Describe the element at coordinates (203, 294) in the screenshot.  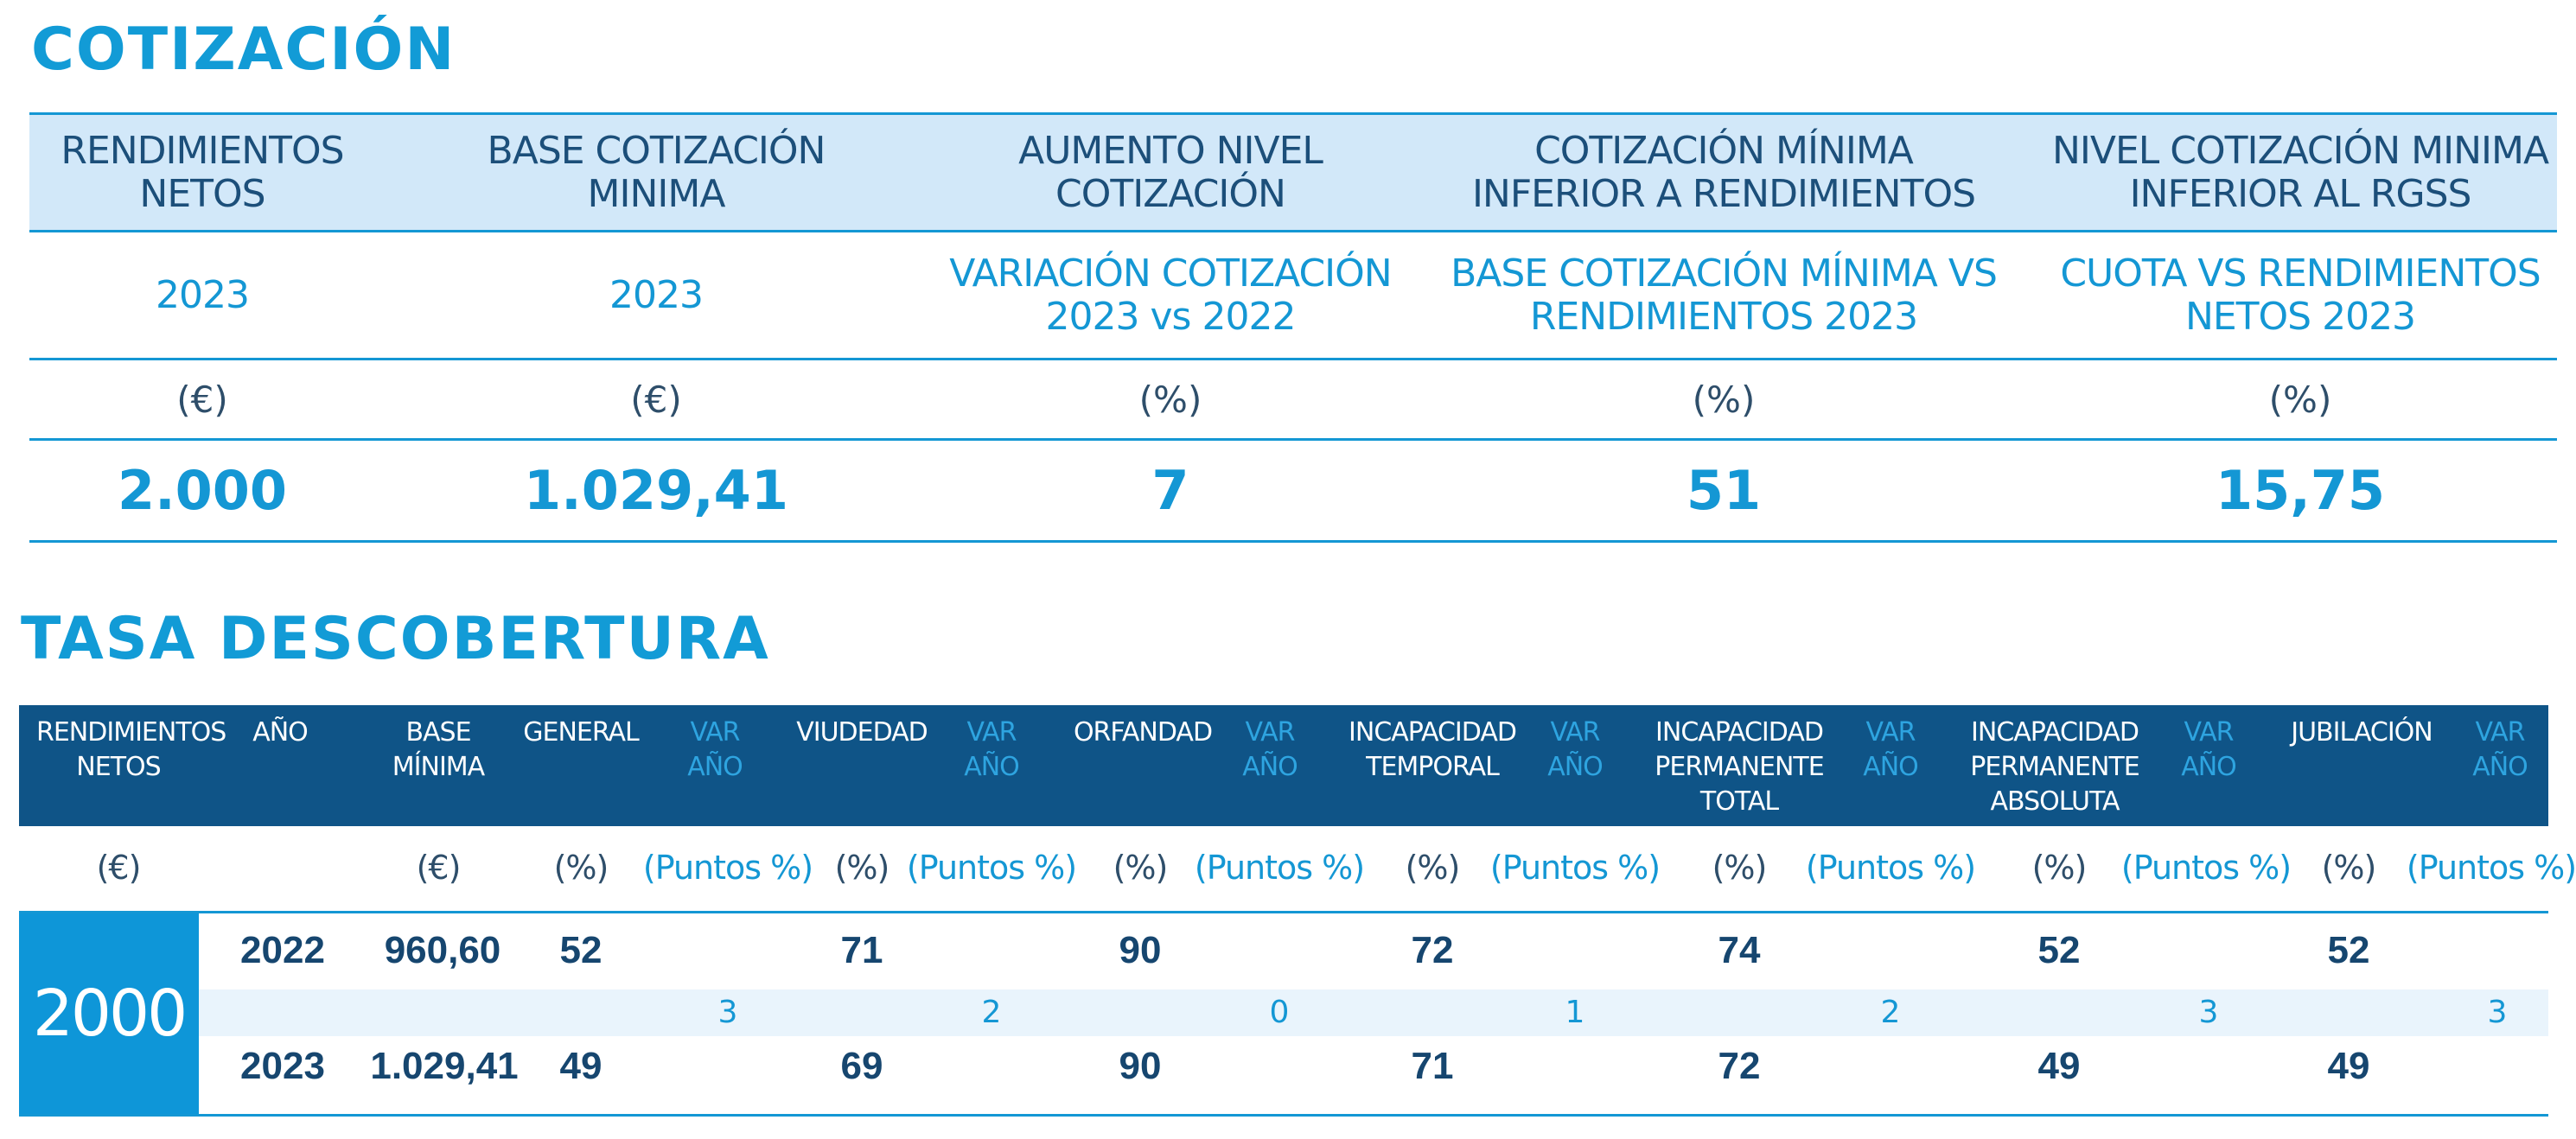
I see `sub-rendimientos: 2023` at that location.